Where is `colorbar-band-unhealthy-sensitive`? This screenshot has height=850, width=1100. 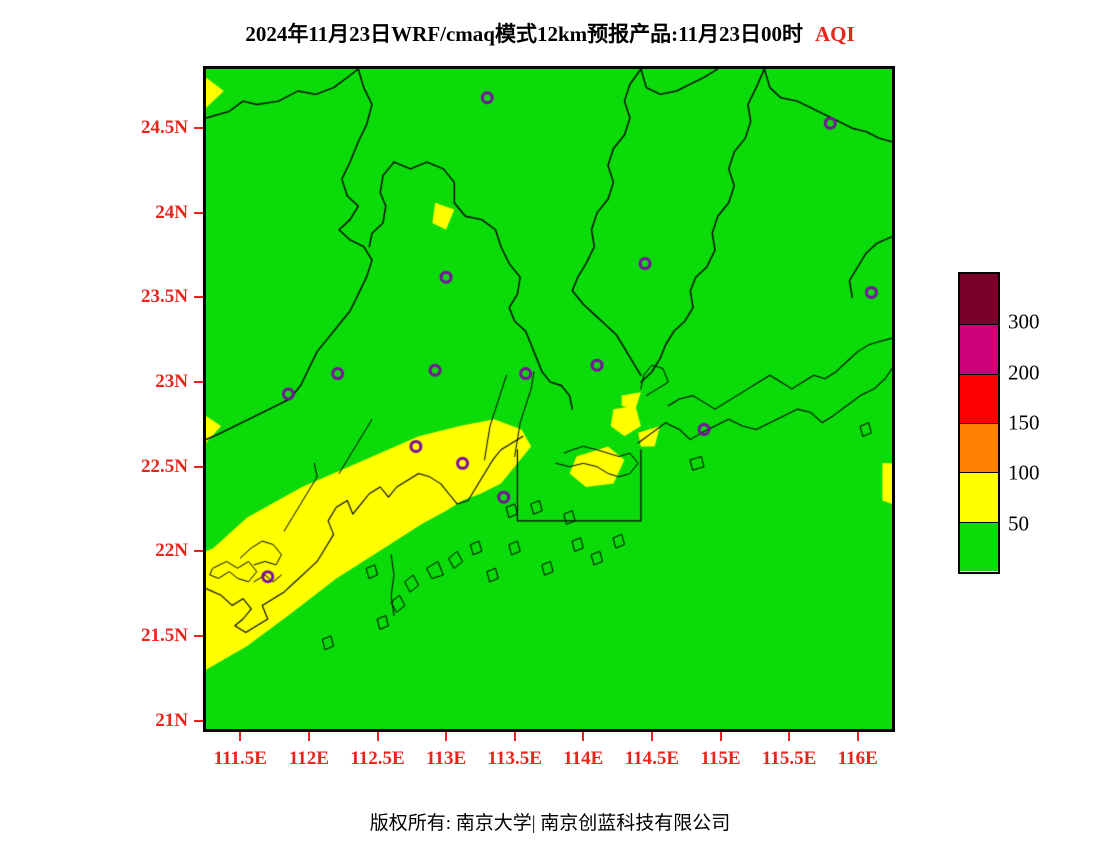 colorbar-band-unhealthy-sensitive is located at coordinates (979, 447).